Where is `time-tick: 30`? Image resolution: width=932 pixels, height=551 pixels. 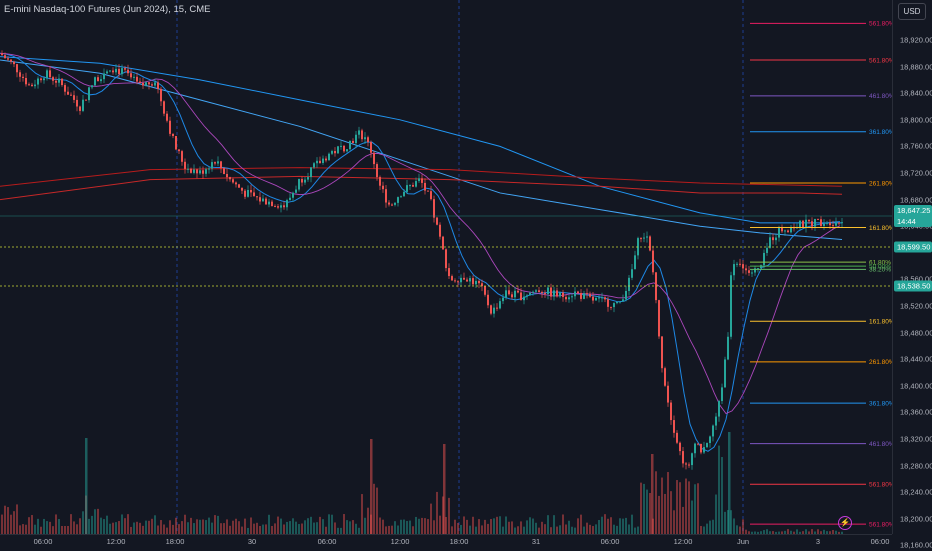 time-tick: 30 is located at coordinates (252, 541).